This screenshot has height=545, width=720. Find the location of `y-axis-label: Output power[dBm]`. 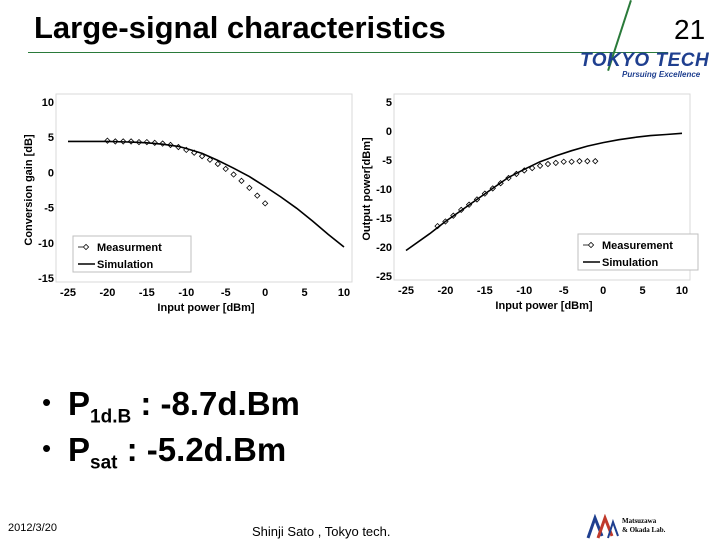

y-axis-label: Output power[dBm] is located at coordinates (367, 189).